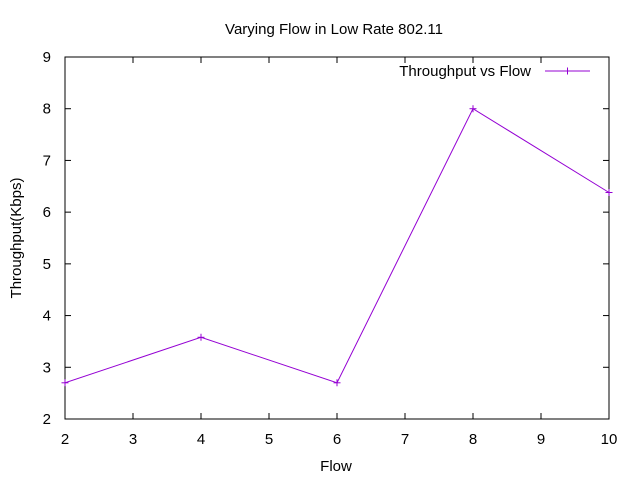 Image resolution: width=640 pixels, height=480 pixels. What do you see at coordinates (609, 439) in the screenshot?
I see `x-tick-label: 10` at bounding box center [609, 439].